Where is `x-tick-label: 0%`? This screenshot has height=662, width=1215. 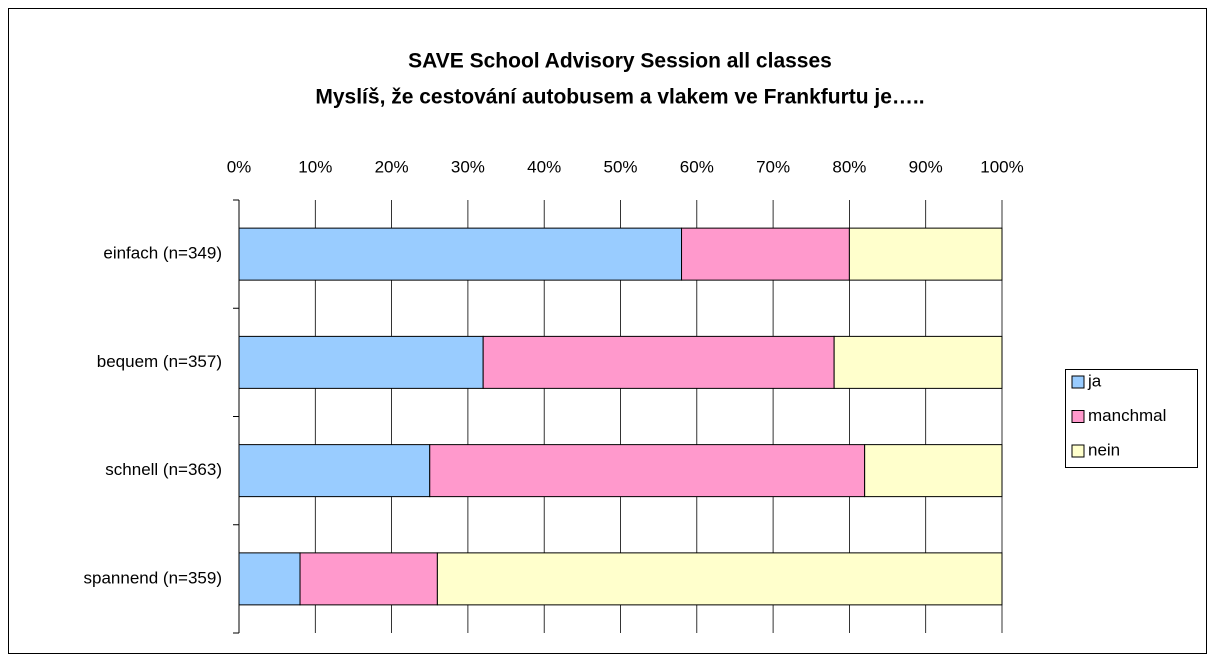
x-tick-label: 0% is located at coordinates (239, 166).